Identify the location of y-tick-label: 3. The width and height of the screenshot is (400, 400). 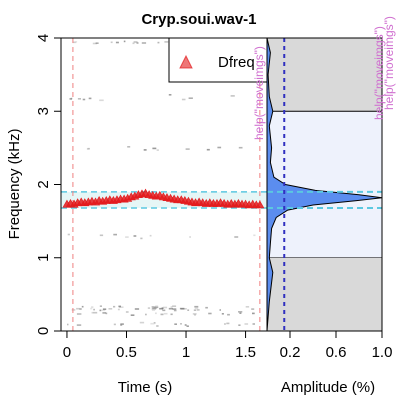
(43, 111).